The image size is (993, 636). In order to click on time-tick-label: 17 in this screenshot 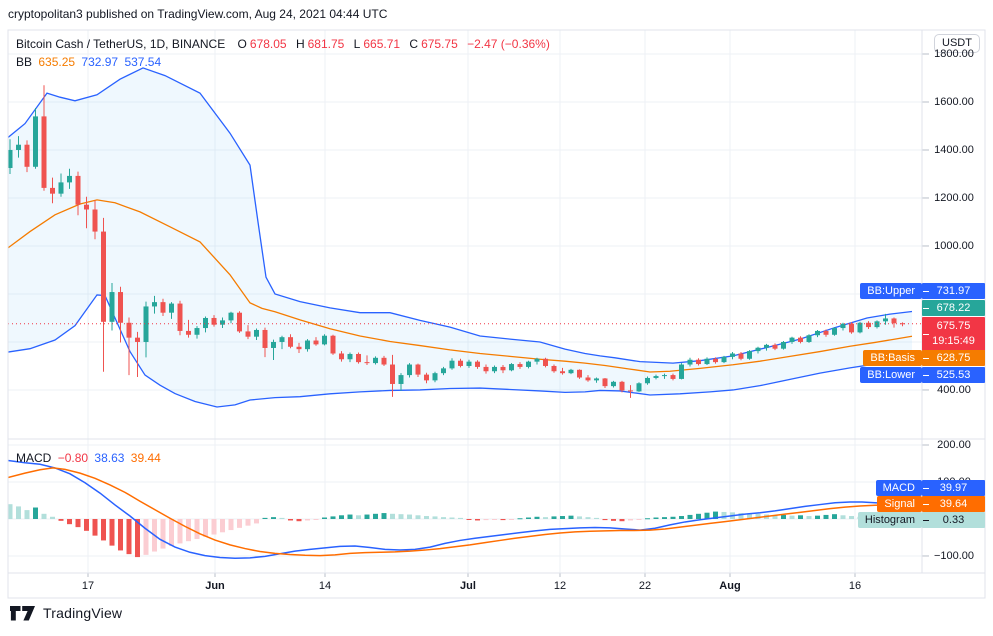, I will do `click(88, 586)`.